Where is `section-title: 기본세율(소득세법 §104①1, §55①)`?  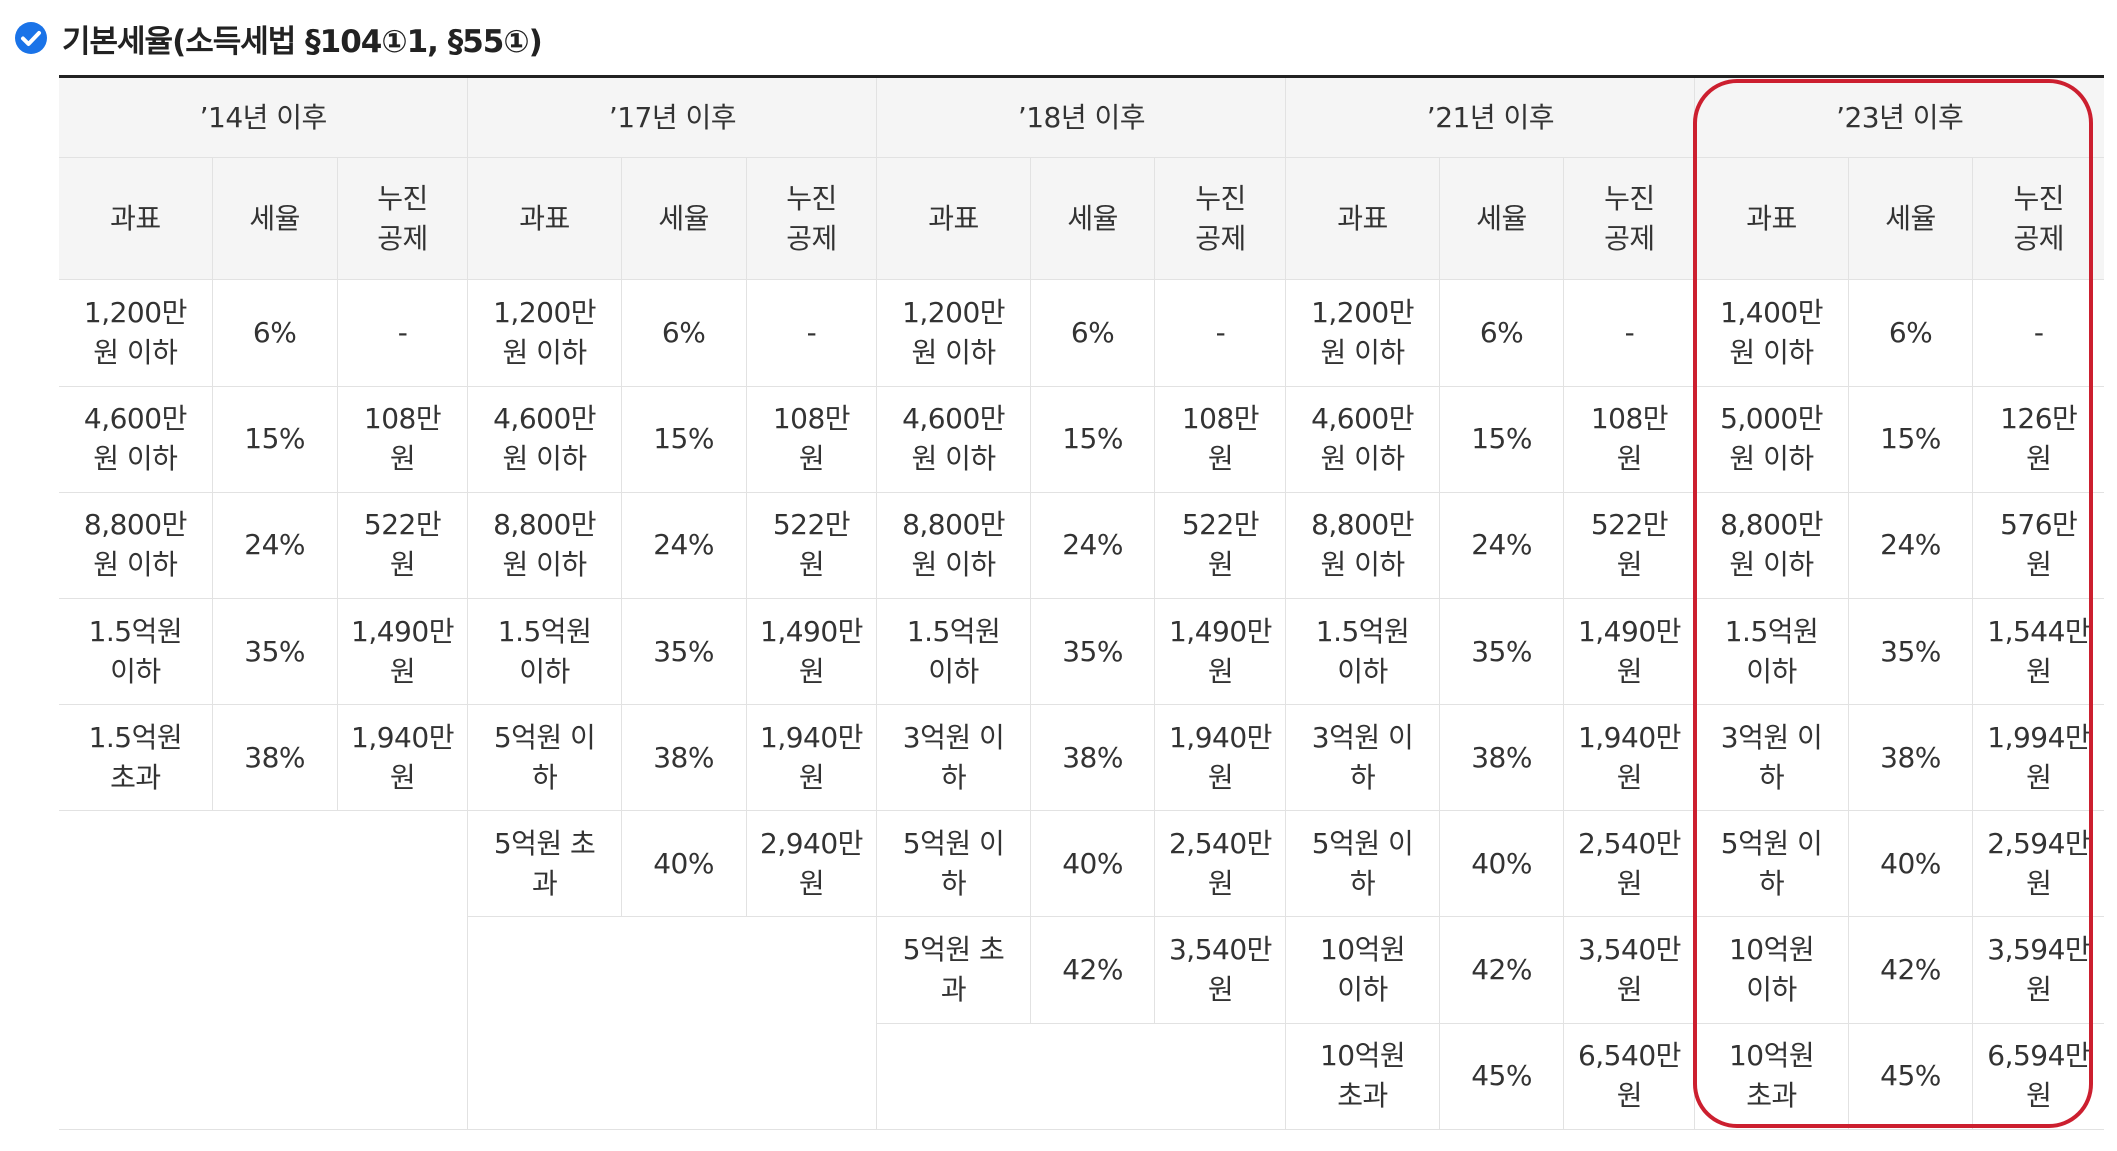
section-title: 기본세율(소득세법 §104①1, §55①) is located at coordinates (278, 38).